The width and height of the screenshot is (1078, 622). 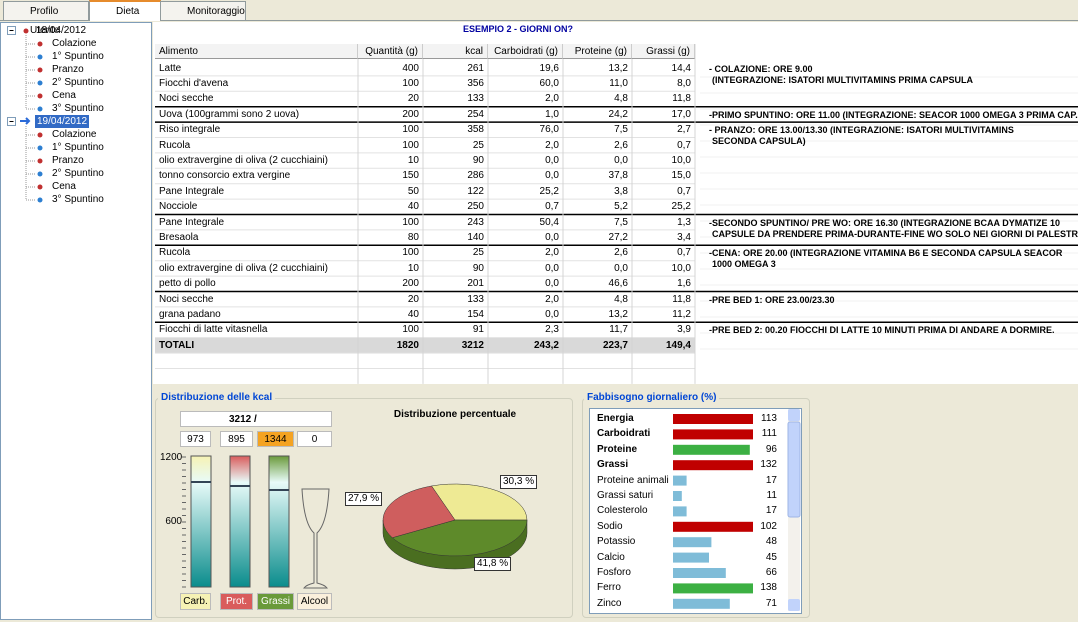 What do you see at coordinates (681, 114) in the screenshot?
I see `table-cell: 17,0` at bounding box center [681, 114].